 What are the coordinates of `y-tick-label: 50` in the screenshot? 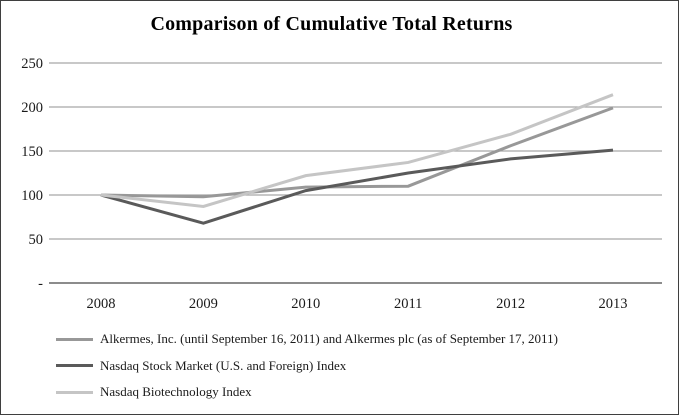 It's located at (36, 240).